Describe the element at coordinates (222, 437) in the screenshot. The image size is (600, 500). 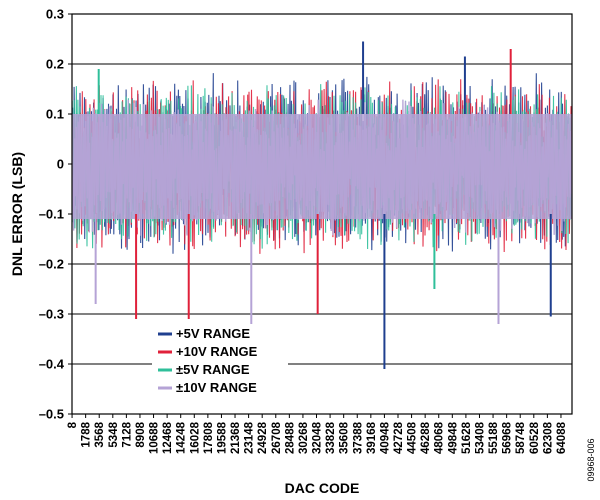
I see `x-tick-label: 19588` at that location.